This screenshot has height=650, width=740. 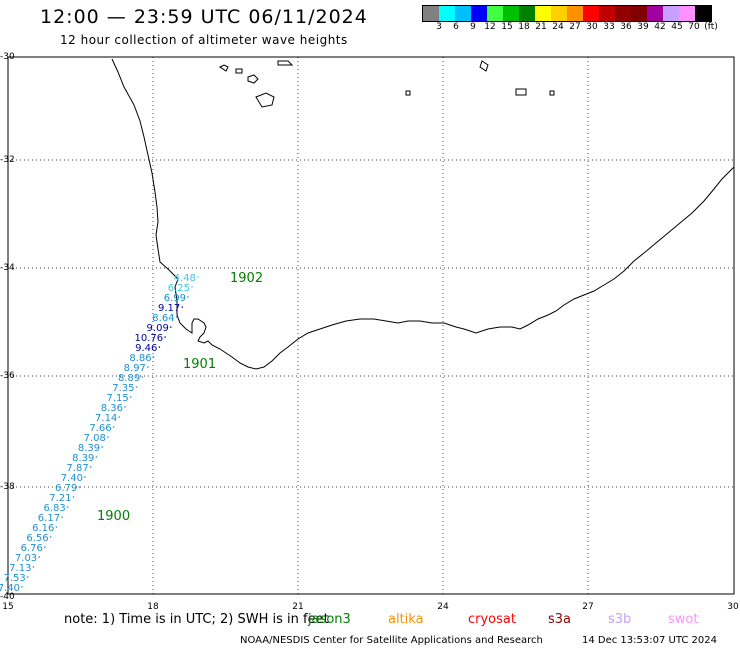 I want to click on wave-height-label: 8.86, so click(x=140, y=358).